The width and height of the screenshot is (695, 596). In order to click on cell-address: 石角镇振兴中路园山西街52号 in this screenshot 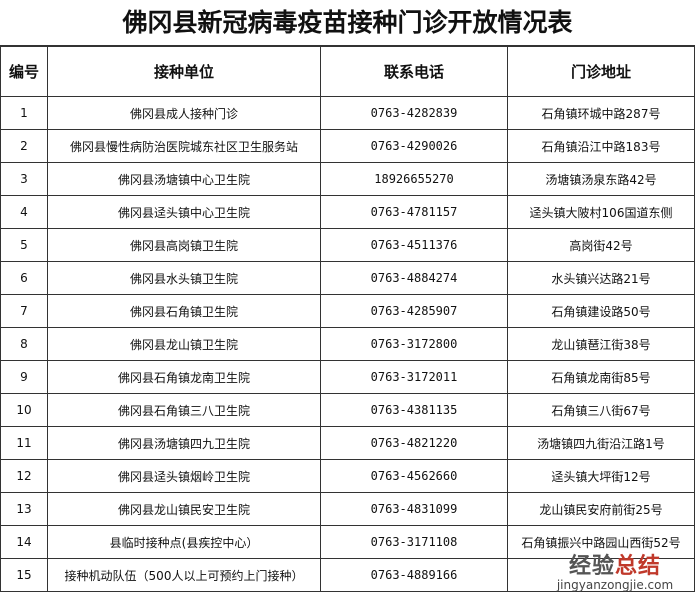, I will do `click(601, 542)`.